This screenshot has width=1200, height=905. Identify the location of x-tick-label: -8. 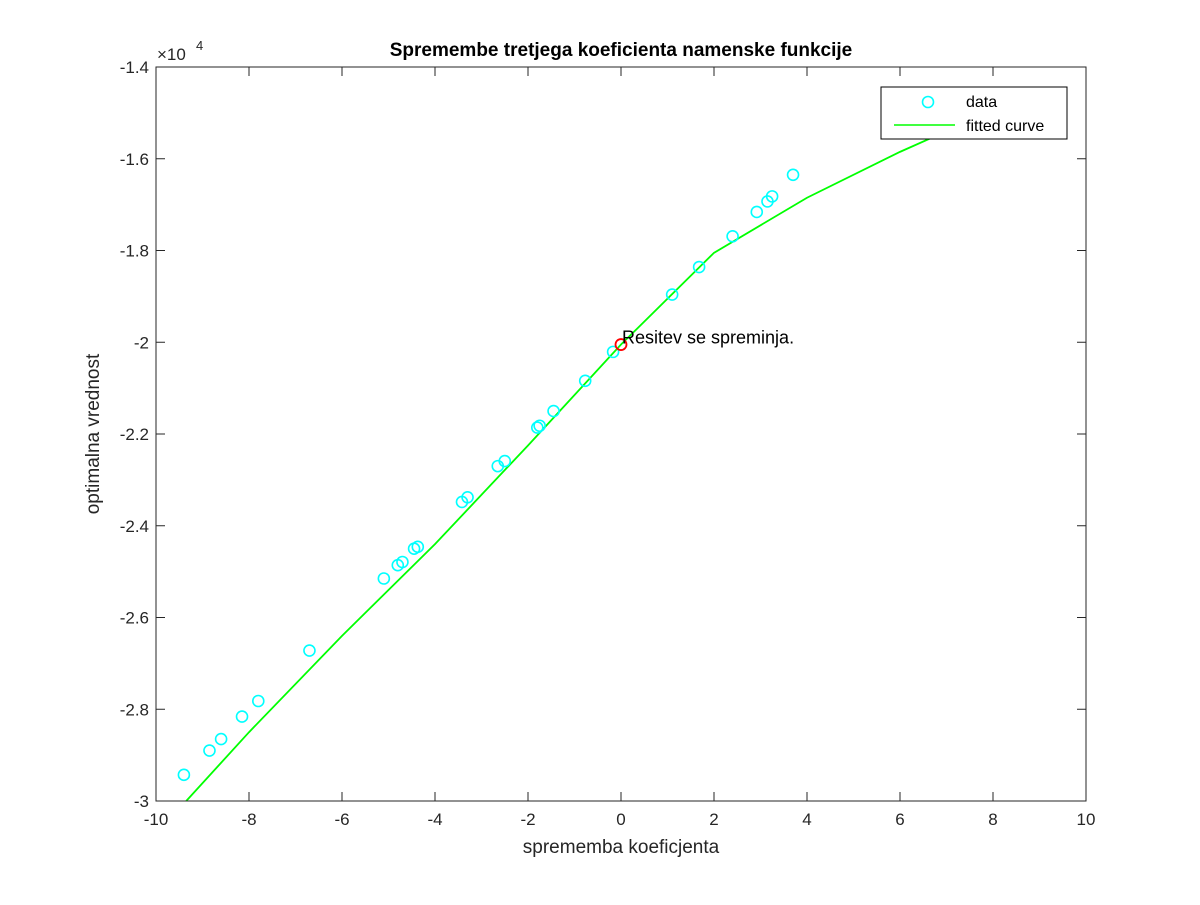
(248, 819).